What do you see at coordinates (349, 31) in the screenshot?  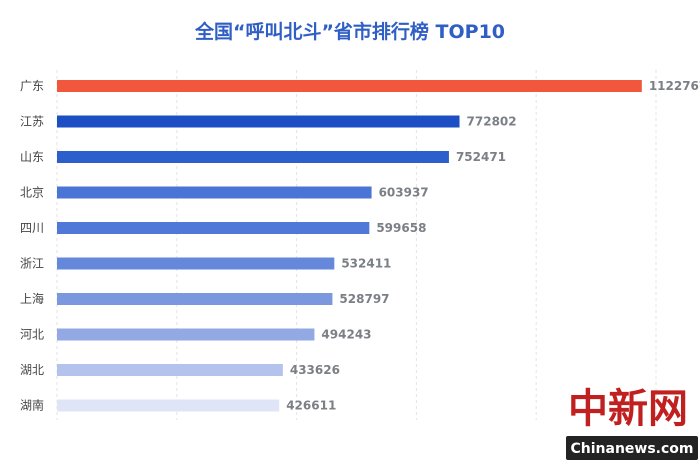 I see `chart-title: 全国“呼叫北斗”省市排行榜 TOP10` at bounding box center [349, 31].